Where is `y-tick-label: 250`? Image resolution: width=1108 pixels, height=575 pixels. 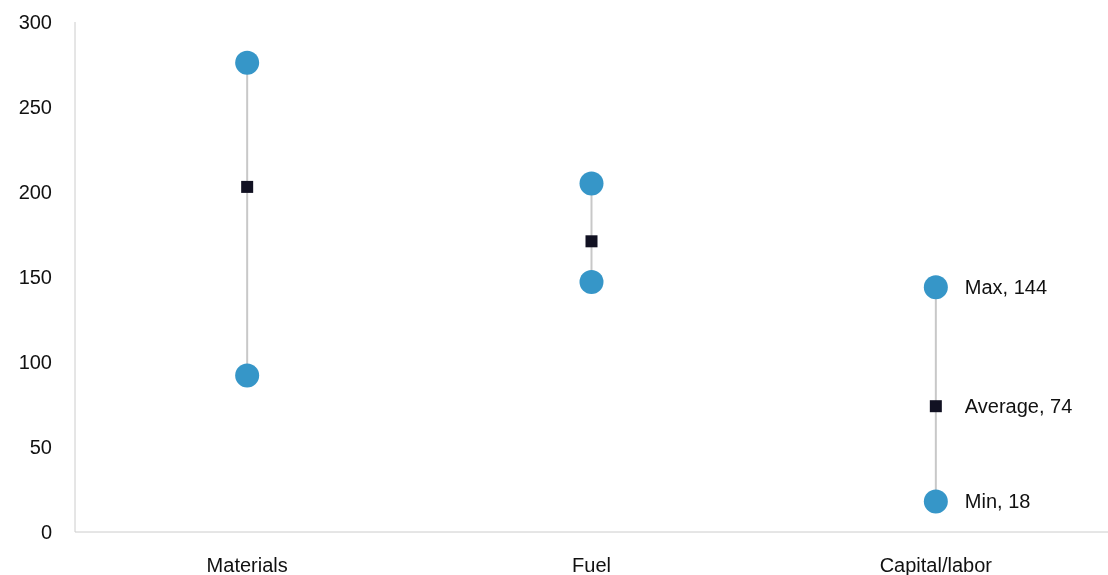
y-tick-label: 250 is located at coordinates (35, 107).